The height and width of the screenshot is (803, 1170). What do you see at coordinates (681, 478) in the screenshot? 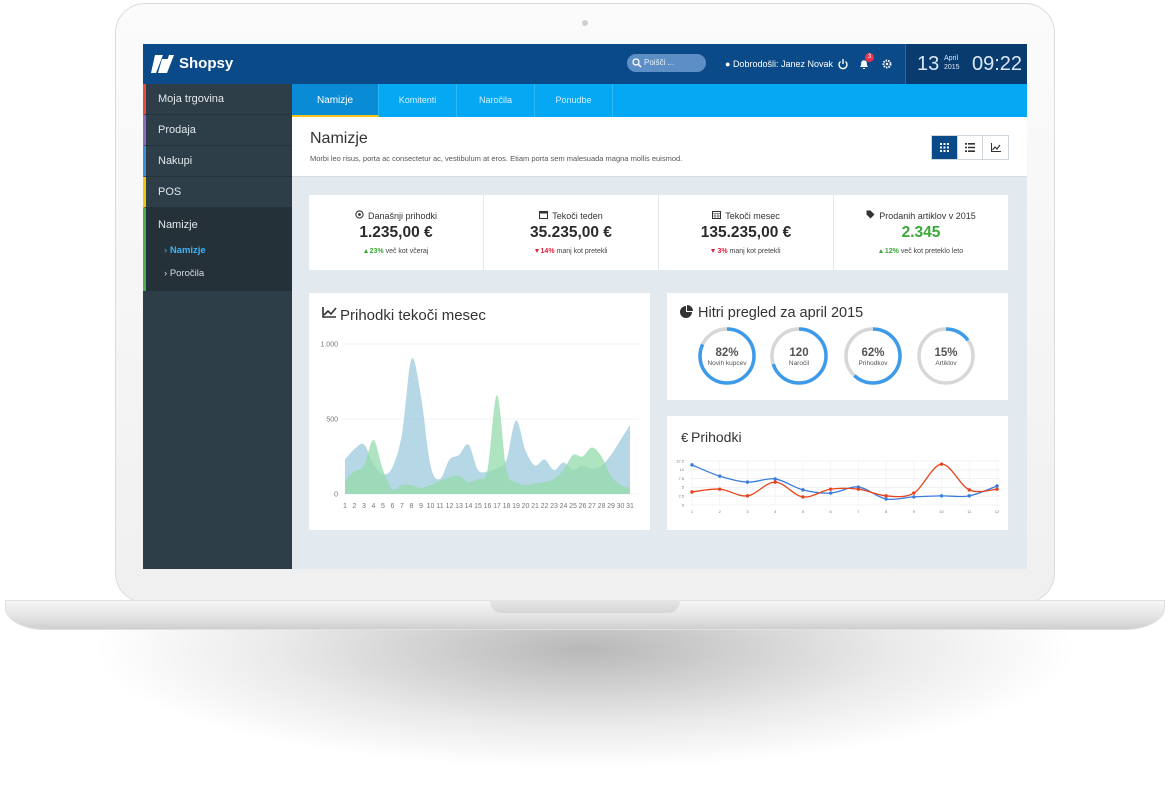
I see `y-tick-label: 7.5` at bounding box center [681, 478].